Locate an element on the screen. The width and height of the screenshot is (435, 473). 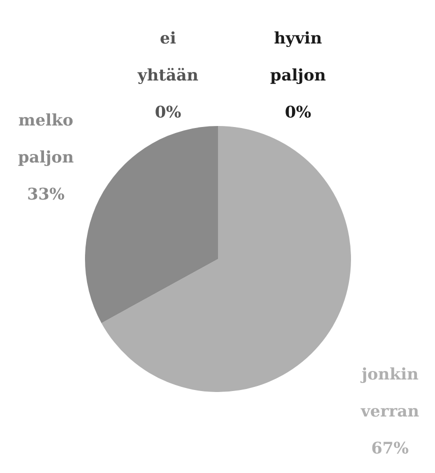
category-label: ei yhtään is located at coordinates (168, 56).